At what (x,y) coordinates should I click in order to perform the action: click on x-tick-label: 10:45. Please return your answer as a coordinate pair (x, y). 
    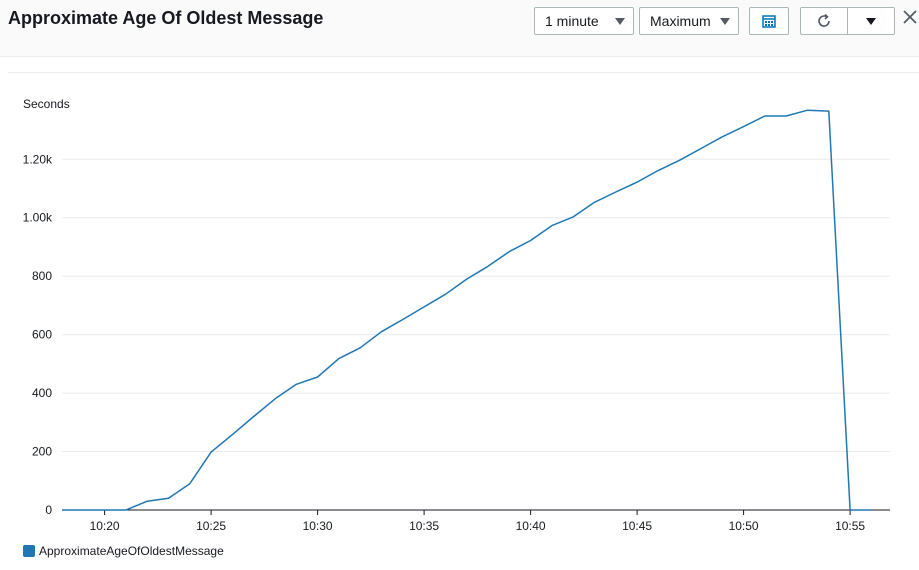
    Looking at the image, I should click on (637, 526).